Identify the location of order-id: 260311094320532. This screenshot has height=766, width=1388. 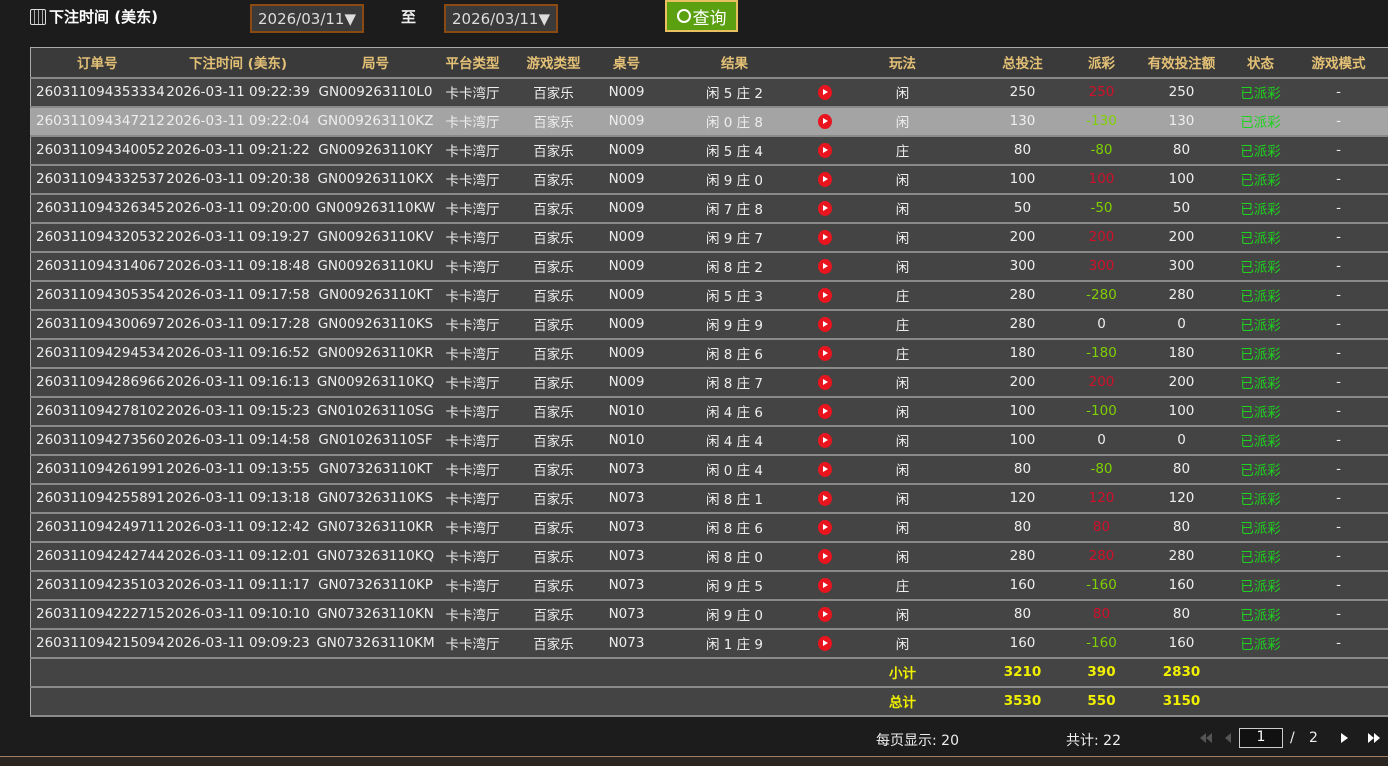
(97, 237).